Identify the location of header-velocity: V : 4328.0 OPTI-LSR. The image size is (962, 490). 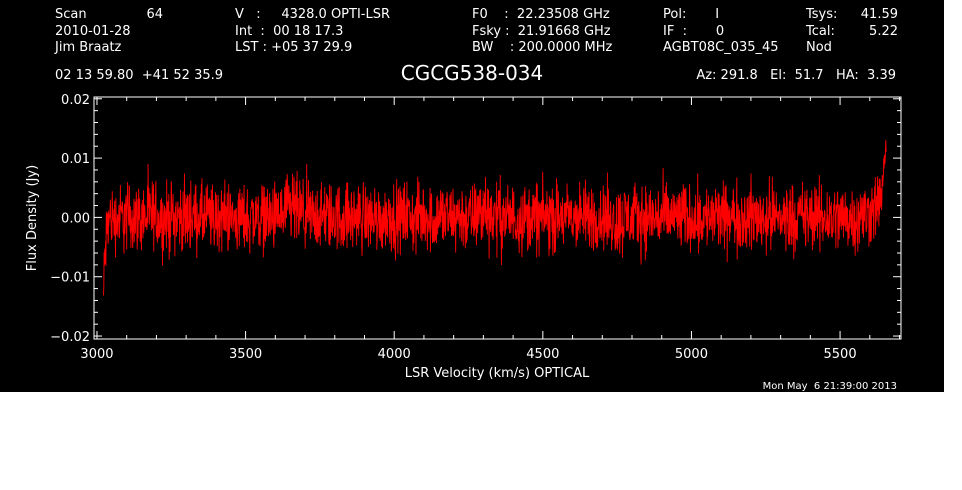
(312, 14).